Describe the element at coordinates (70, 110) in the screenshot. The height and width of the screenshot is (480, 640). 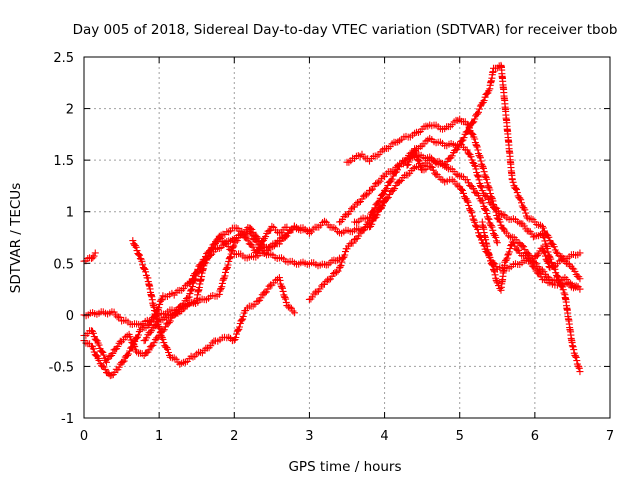
I see `y-tick-label: 2` at that location.